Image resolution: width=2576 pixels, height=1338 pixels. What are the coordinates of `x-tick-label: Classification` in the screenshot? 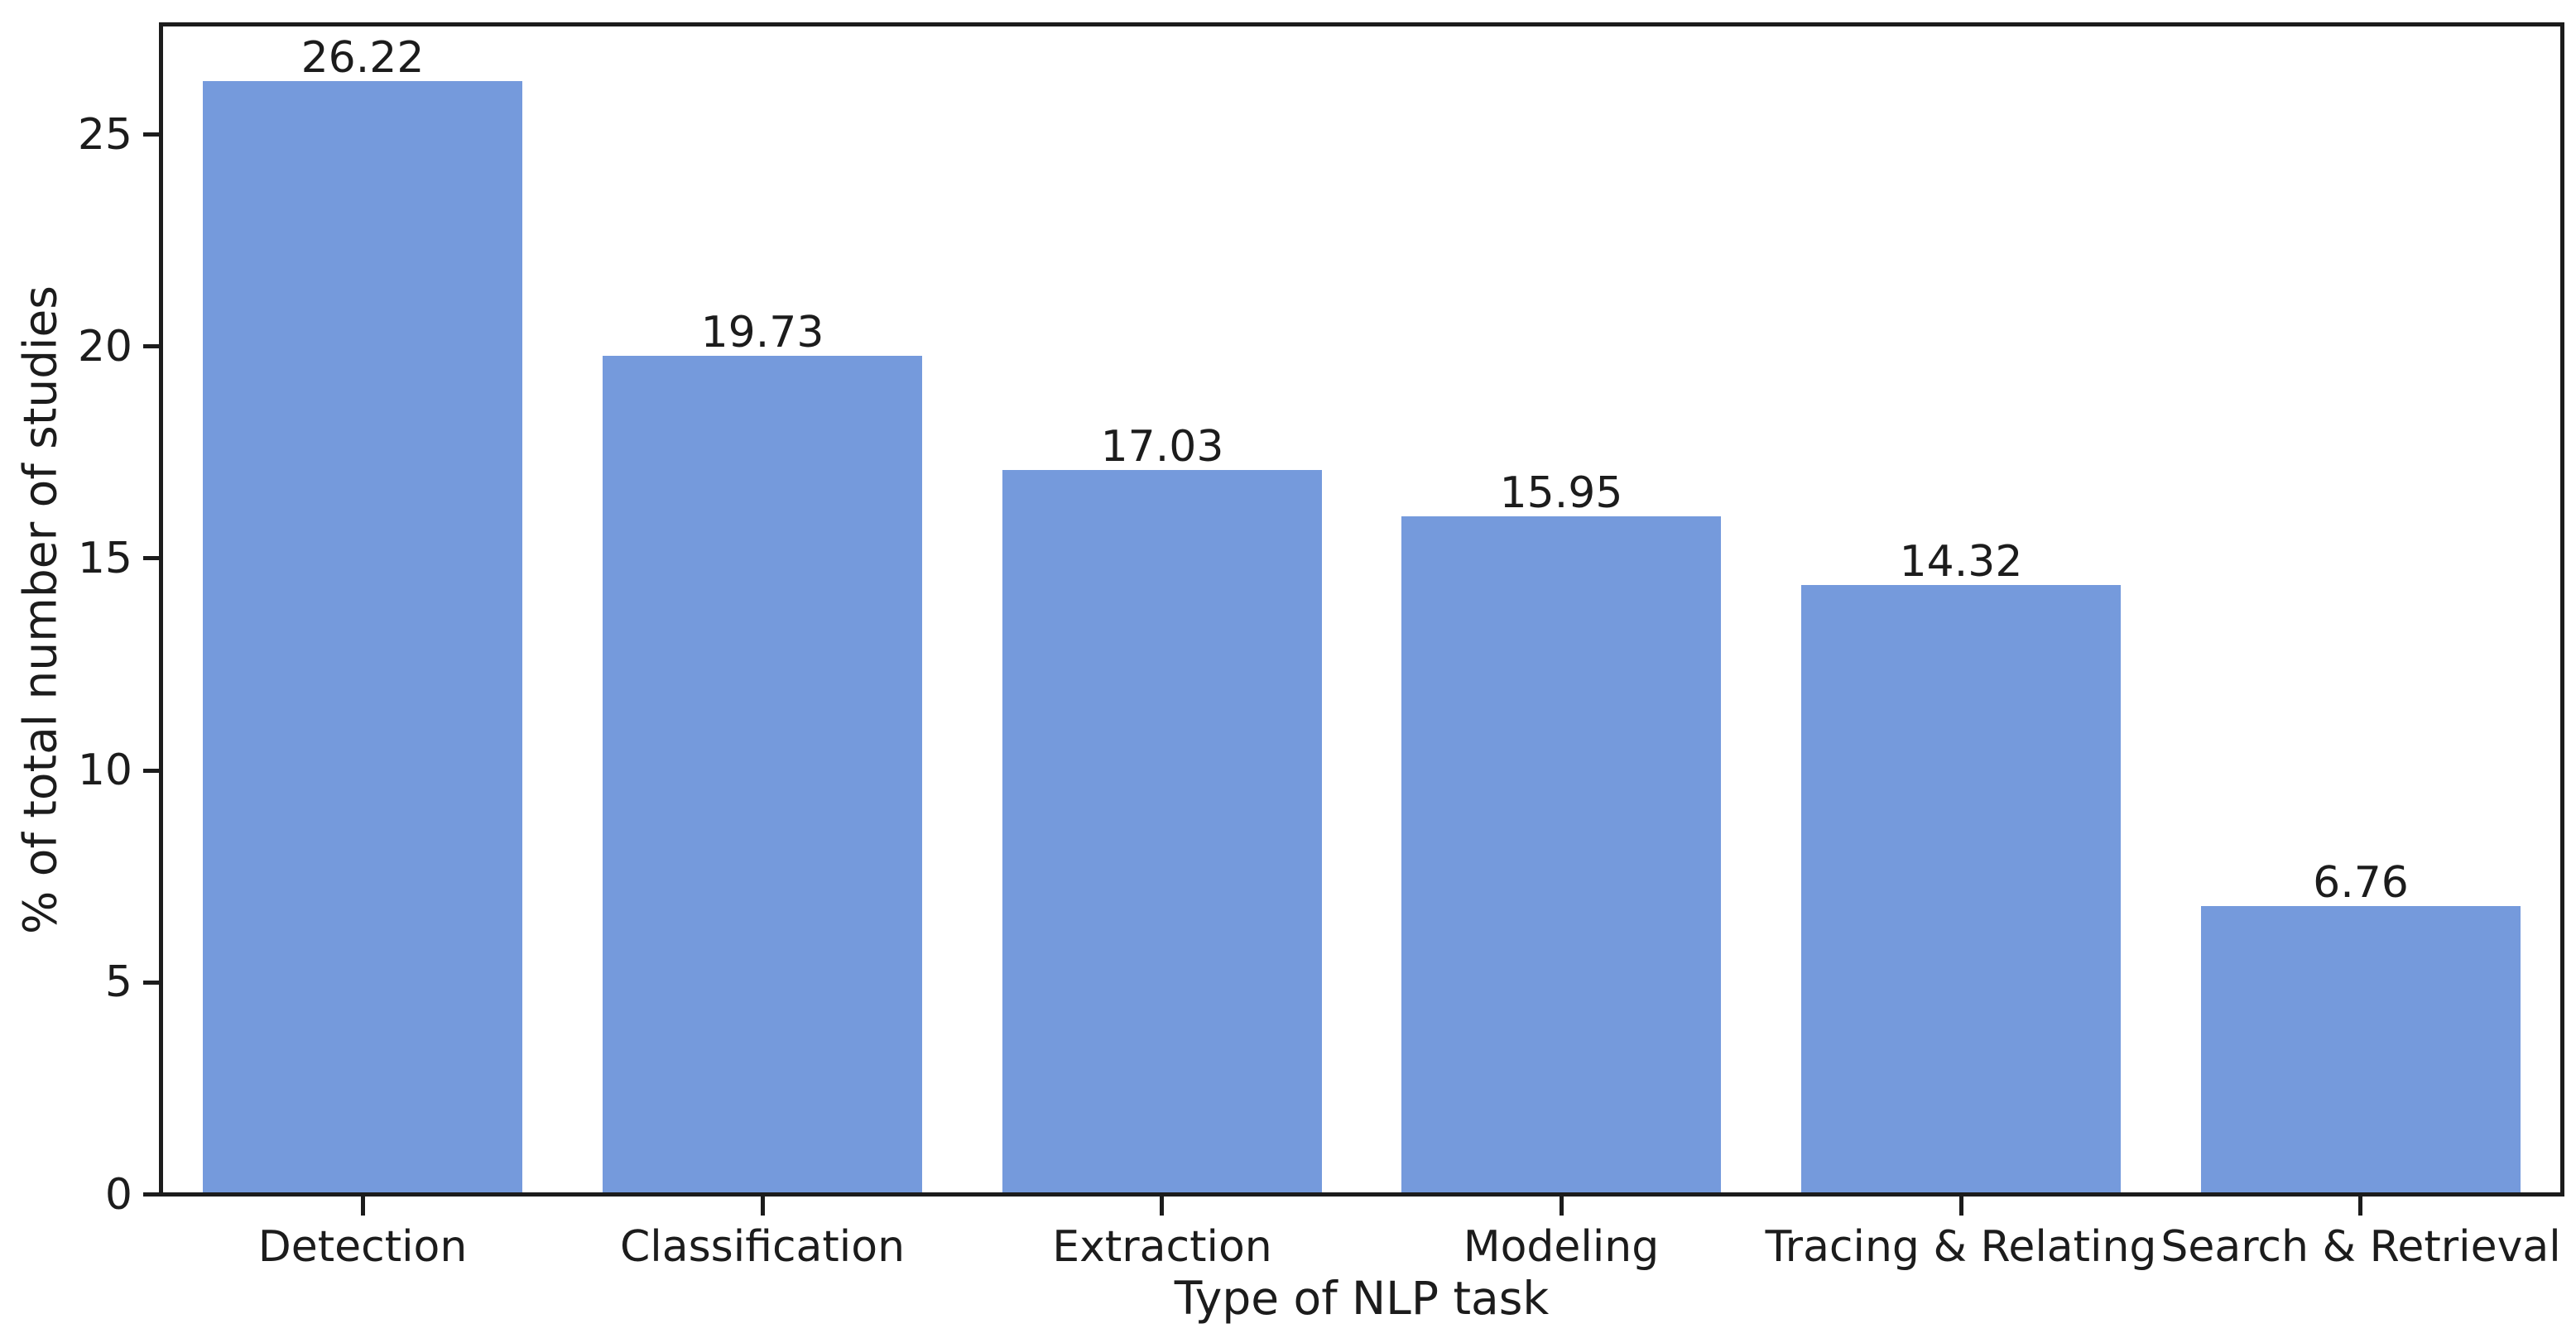 It's located at (762, 1247).